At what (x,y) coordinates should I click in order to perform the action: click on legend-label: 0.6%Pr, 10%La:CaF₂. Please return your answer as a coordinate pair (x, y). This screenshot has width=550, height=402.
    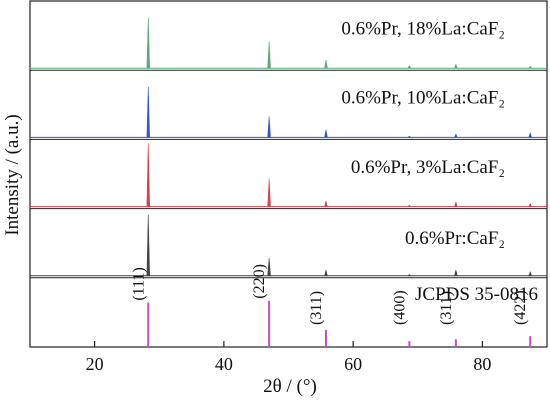
    Looking at the image, I should click on (423, 98).